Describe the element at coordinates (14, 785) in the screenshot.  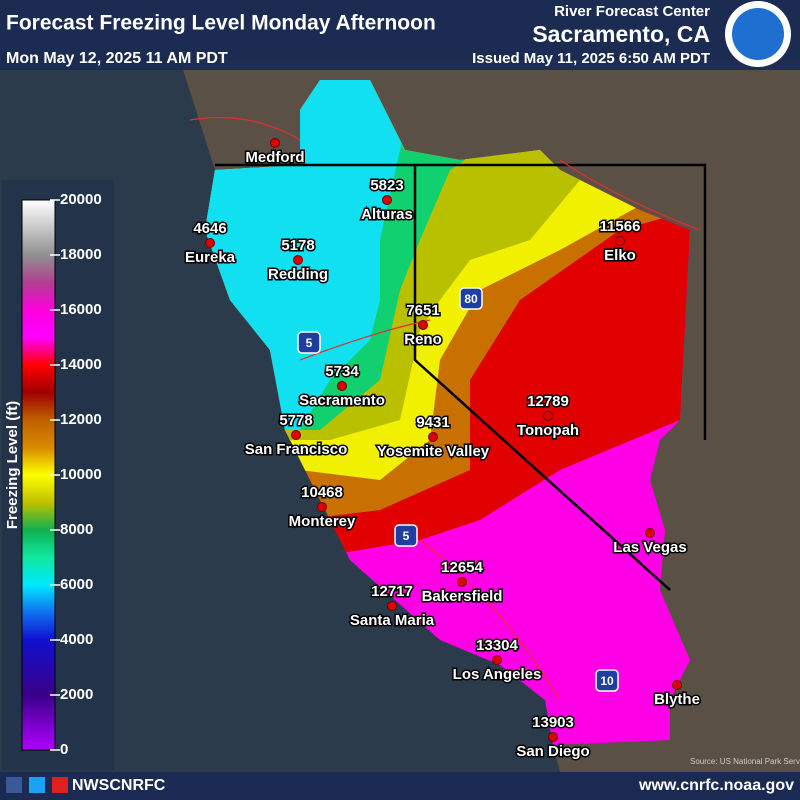
I see `facebook-icon` at that location.